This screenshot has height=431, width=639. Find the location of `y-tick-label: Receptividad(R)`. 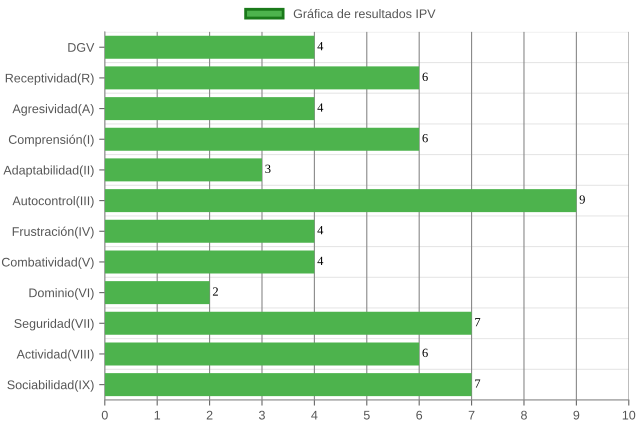

y-tick-label: Receptividad(R) is located at coordinates (50, 79).